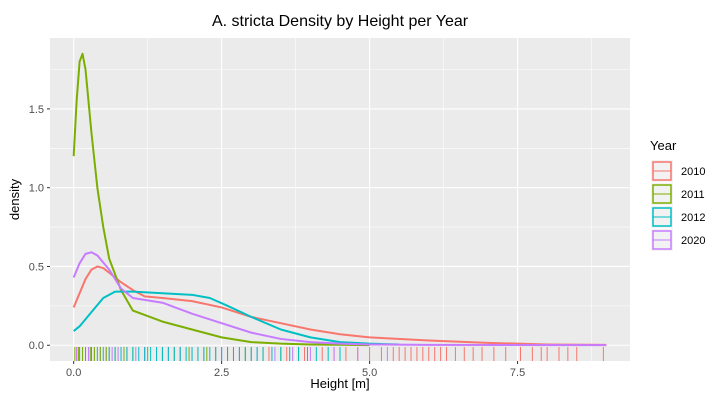 The height and width of the screenshot is (400, 725). What do you see at coordinates (39, 228) in the screenshot?
I see `y-axis-ticks: 0.0 0.5 1.0 1.5` at bounding box center [39, 228].